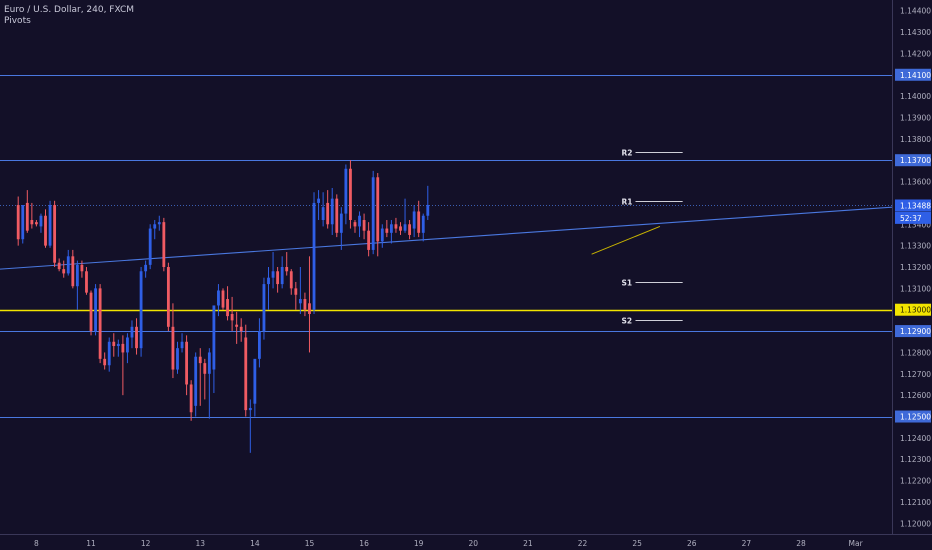  What do you see at coordinates (915, 32) in the screenshot?
I see `price-tick-label: 1.14300` at bounding box center [915, 32].